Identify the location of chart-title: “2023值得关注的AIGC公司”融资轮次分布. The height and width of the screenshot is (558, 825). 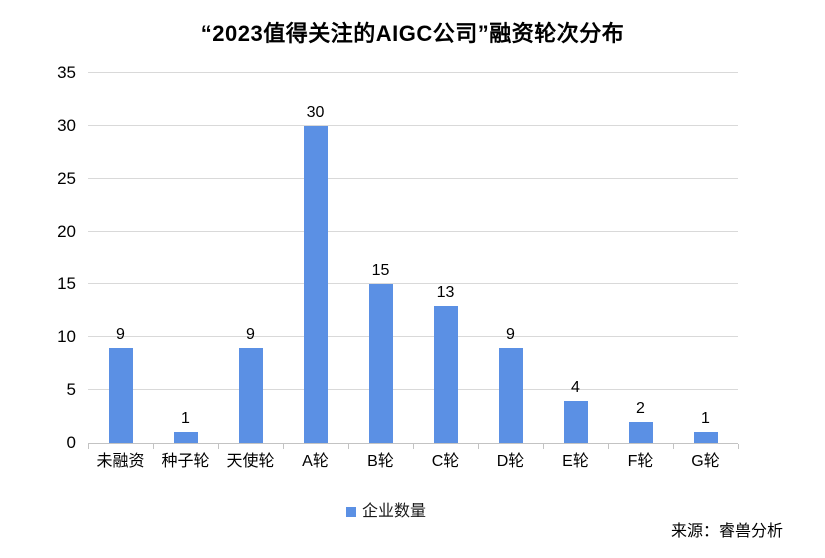
(412, 33).